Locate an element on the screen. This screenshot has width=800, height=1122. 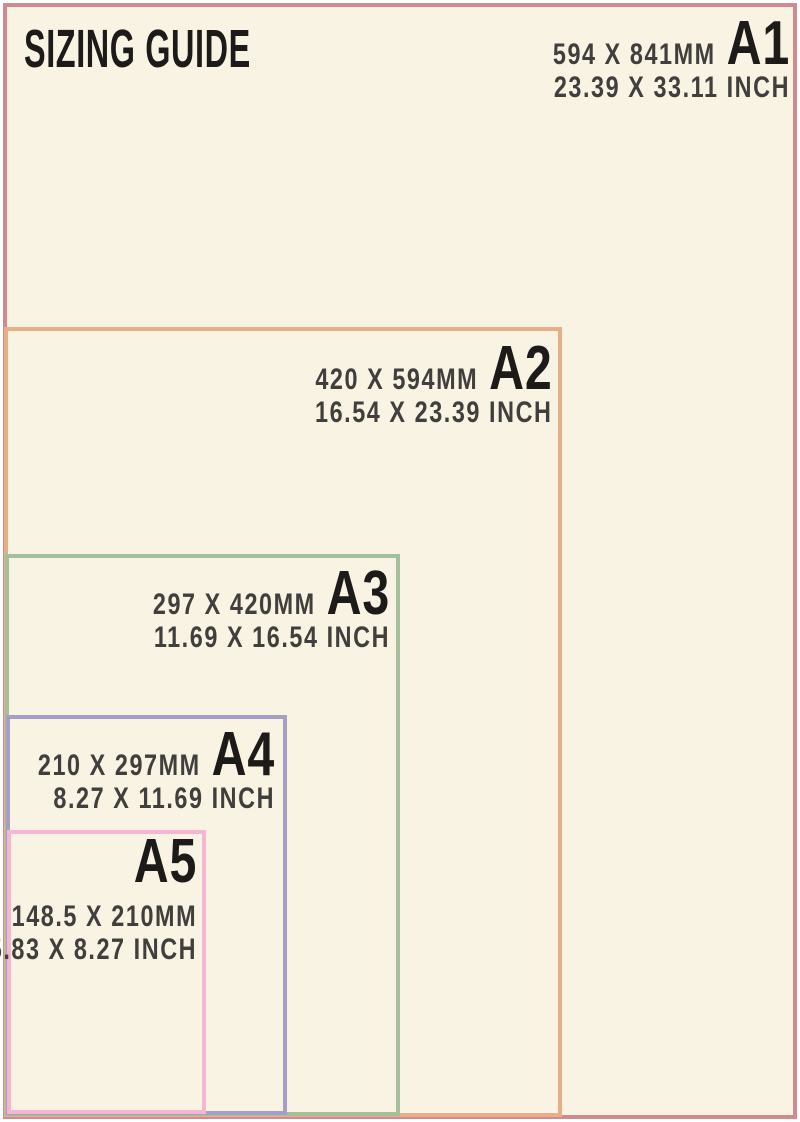
size-label-a3-row: 297 X 420MM A3 is located at coordinates (271, 593).